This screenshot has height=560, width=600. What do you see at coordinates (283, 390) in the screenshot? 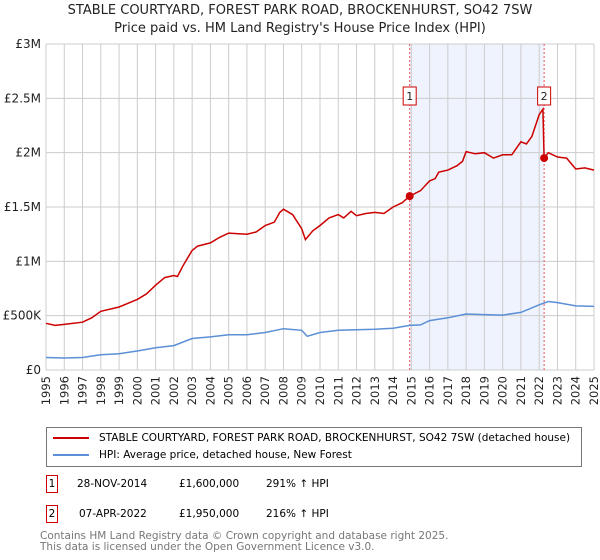
I see `x-tick-label: 2008` at bounding box center [283, 390].